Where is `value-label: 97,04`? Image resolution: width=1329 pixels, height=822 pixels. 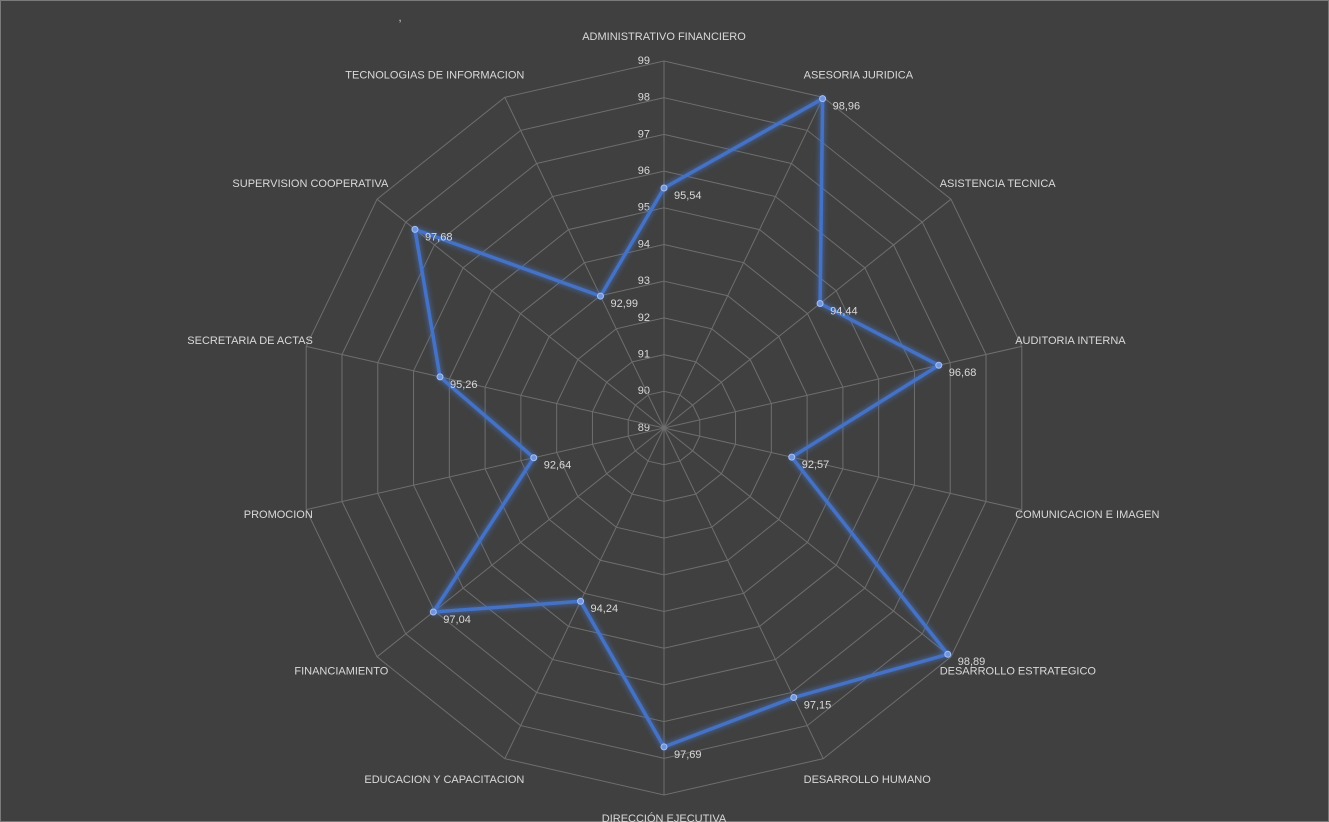 value-label: 97,04 is located at coordinates (457, 620).